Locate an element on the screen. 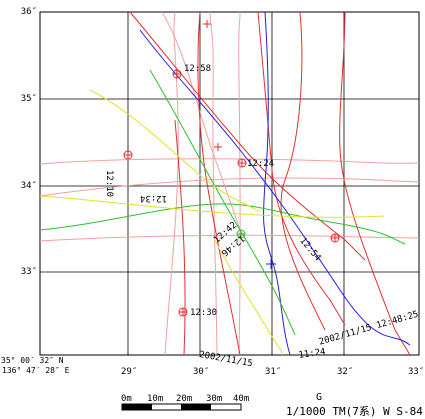 This screenshot has height=419, width=425. track-time-label: 12:30 is located at coordinates (204, 313).